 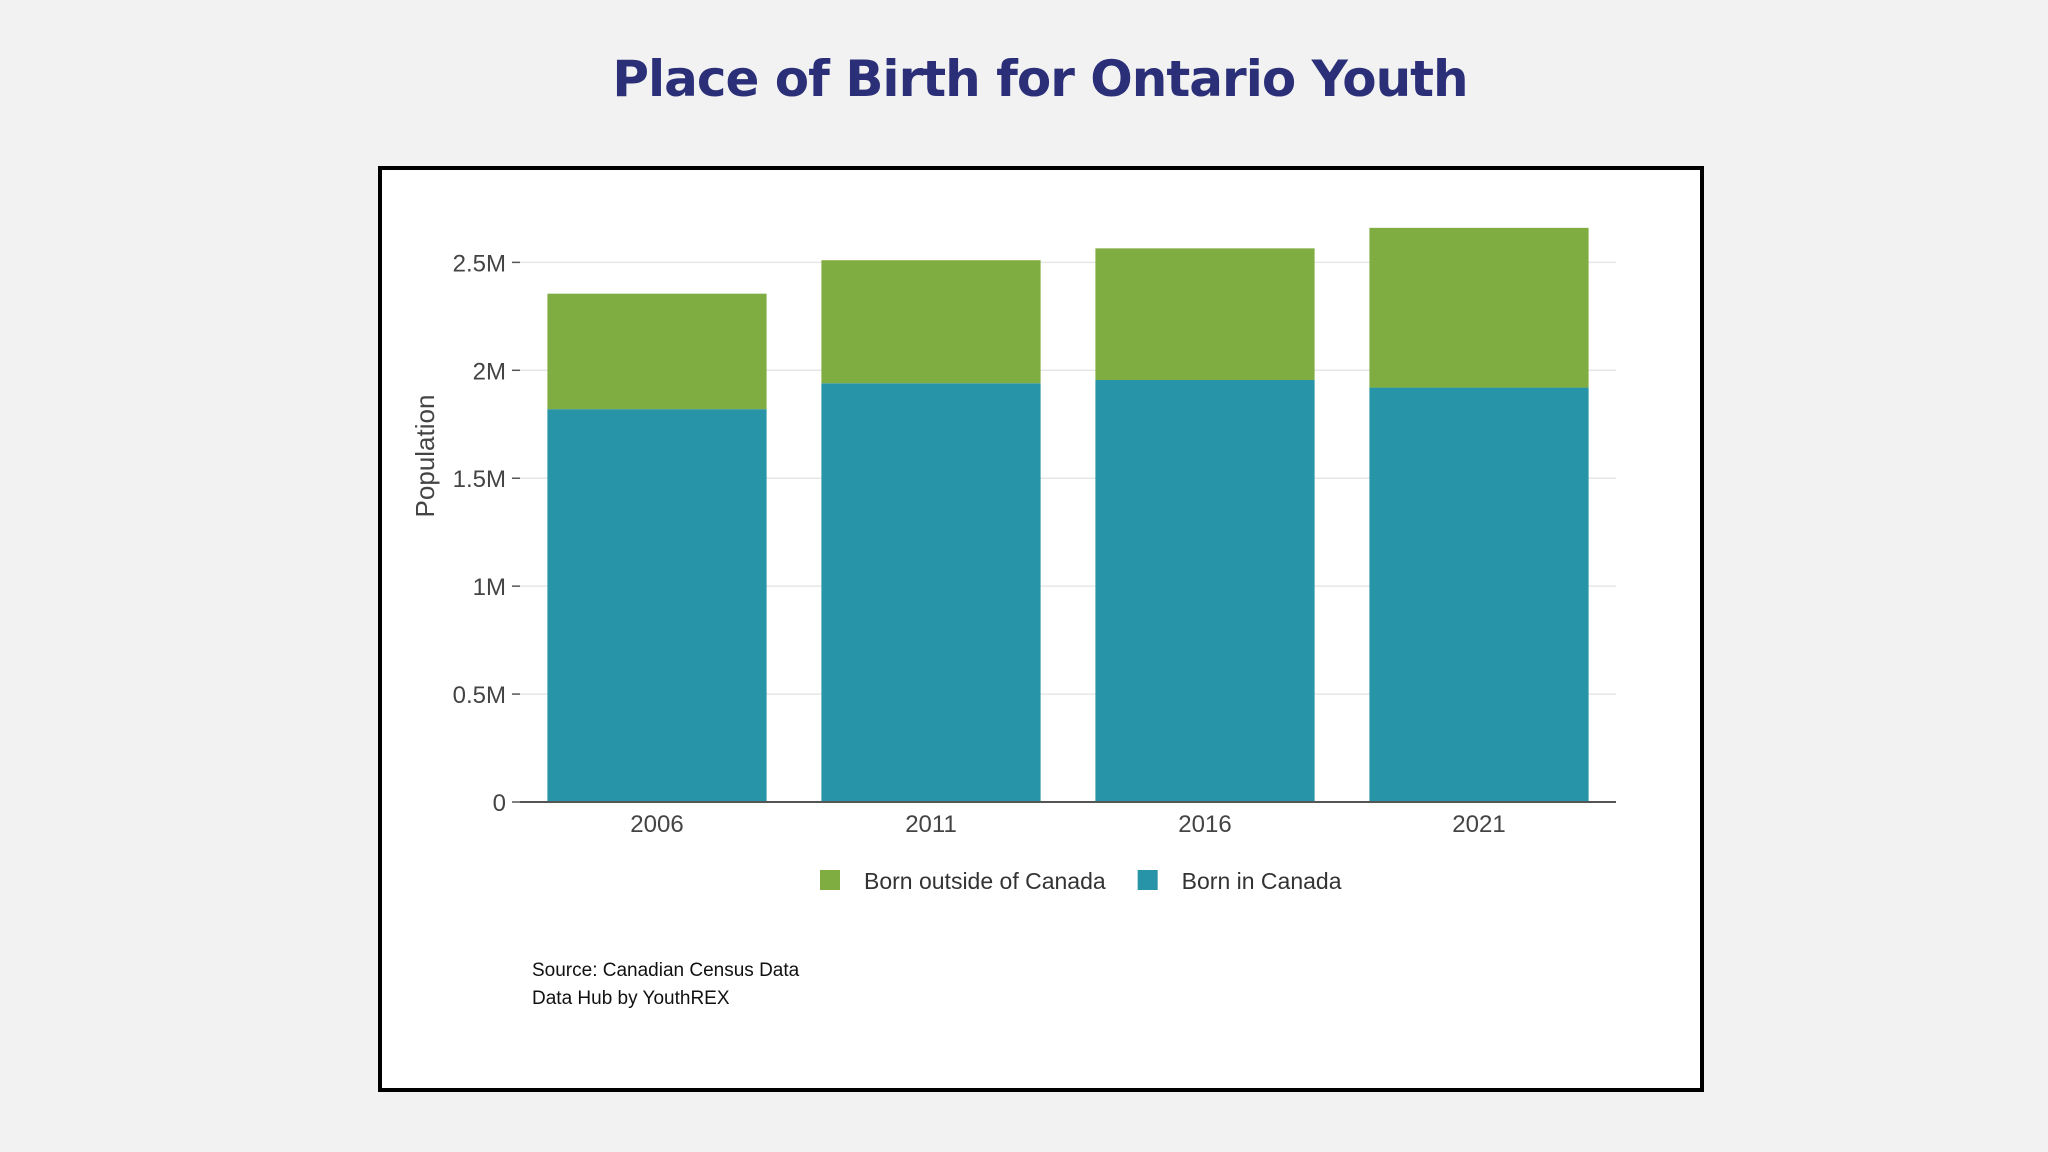 What do you see at coordinates (1478, 824) in the screenshot?
I see `x-tick-label: 2021` at bounding box center [1478, 824].